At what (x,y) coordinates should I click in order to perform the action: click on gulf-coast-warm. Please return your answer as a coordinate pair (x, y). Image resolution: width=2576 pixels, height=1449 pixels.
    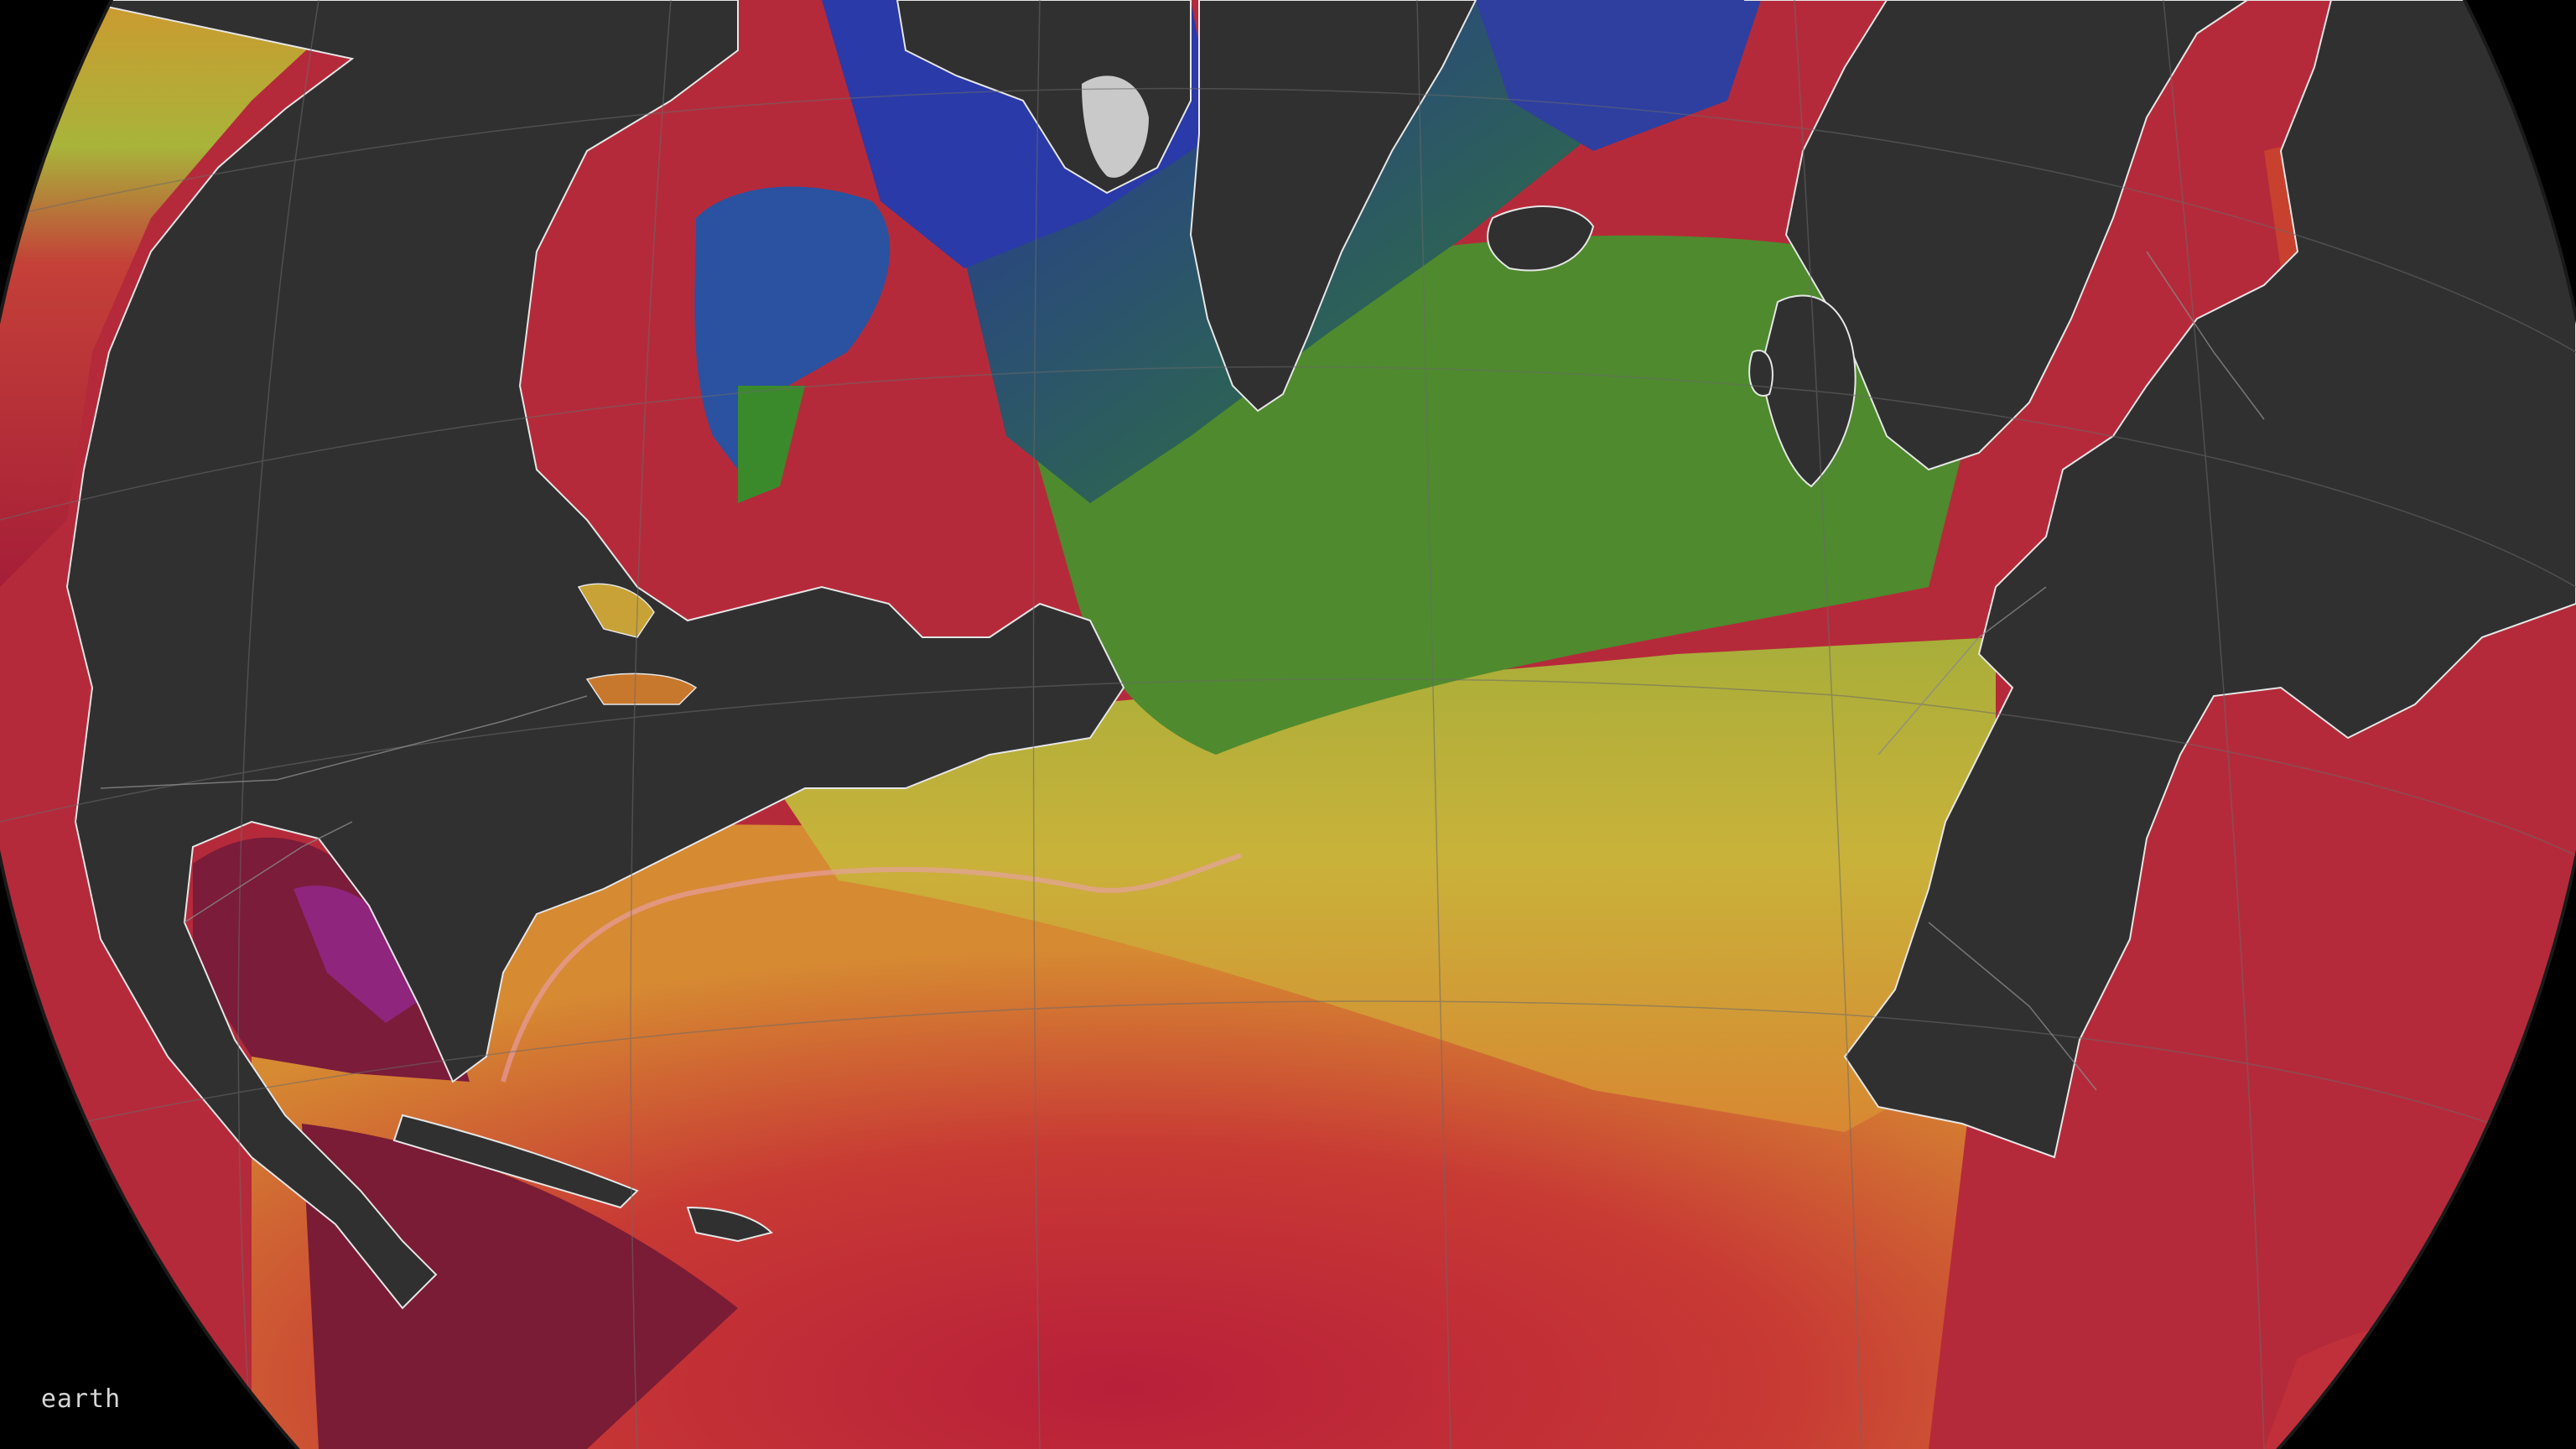
    Looking at the image, I should click on (364, 954).